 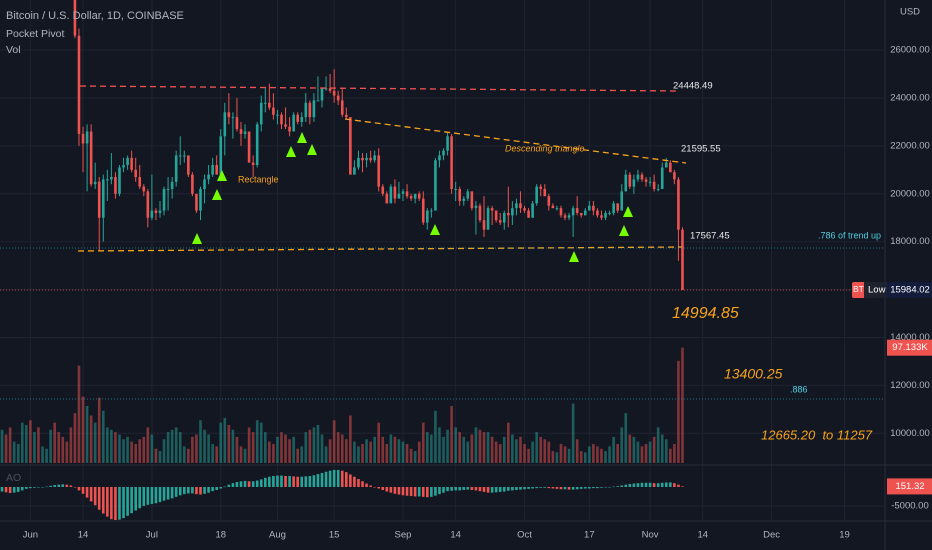 I want to click on x-tick-label: 14, so click(x=702, y=535).